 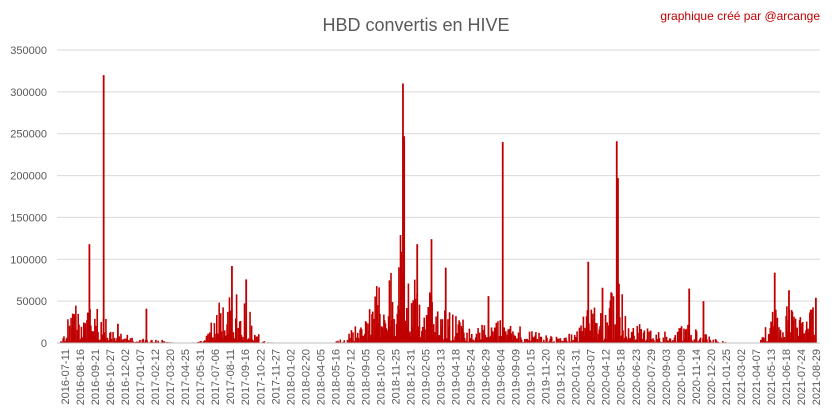 What do you see at coordinates (562, 377) in the screenshot?
I see `x-tick-label: 2019-12-26` at bounding box center [562, 377].